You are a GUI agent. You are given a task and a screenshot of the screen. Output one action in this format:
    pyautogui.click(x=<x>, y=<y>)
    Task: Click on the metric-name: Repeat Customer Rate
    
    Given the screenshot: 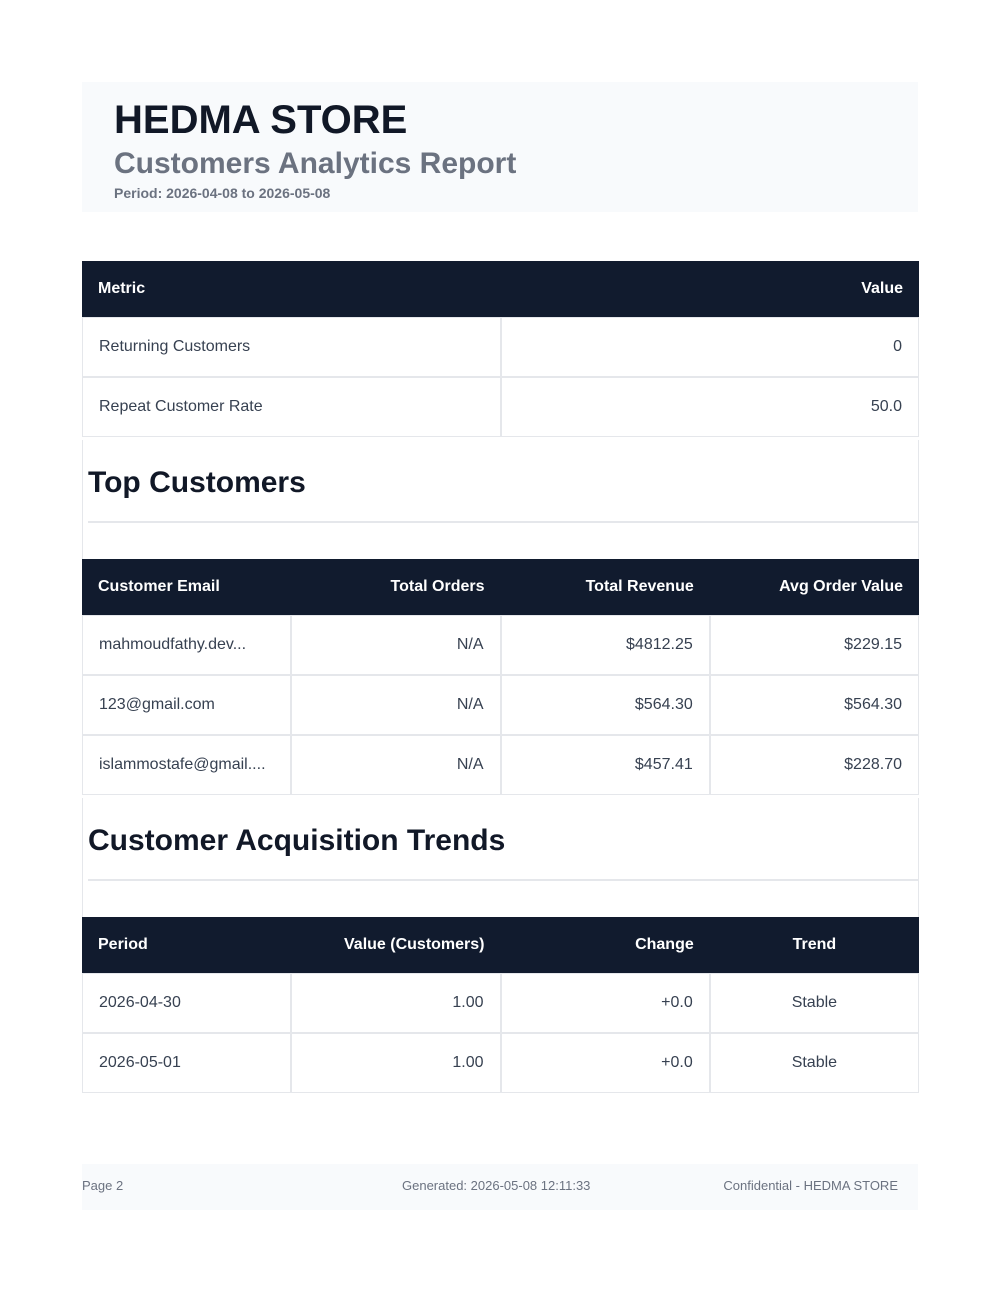 What is the action you would take?
    pyautogui.click(x=291, y=407)
    